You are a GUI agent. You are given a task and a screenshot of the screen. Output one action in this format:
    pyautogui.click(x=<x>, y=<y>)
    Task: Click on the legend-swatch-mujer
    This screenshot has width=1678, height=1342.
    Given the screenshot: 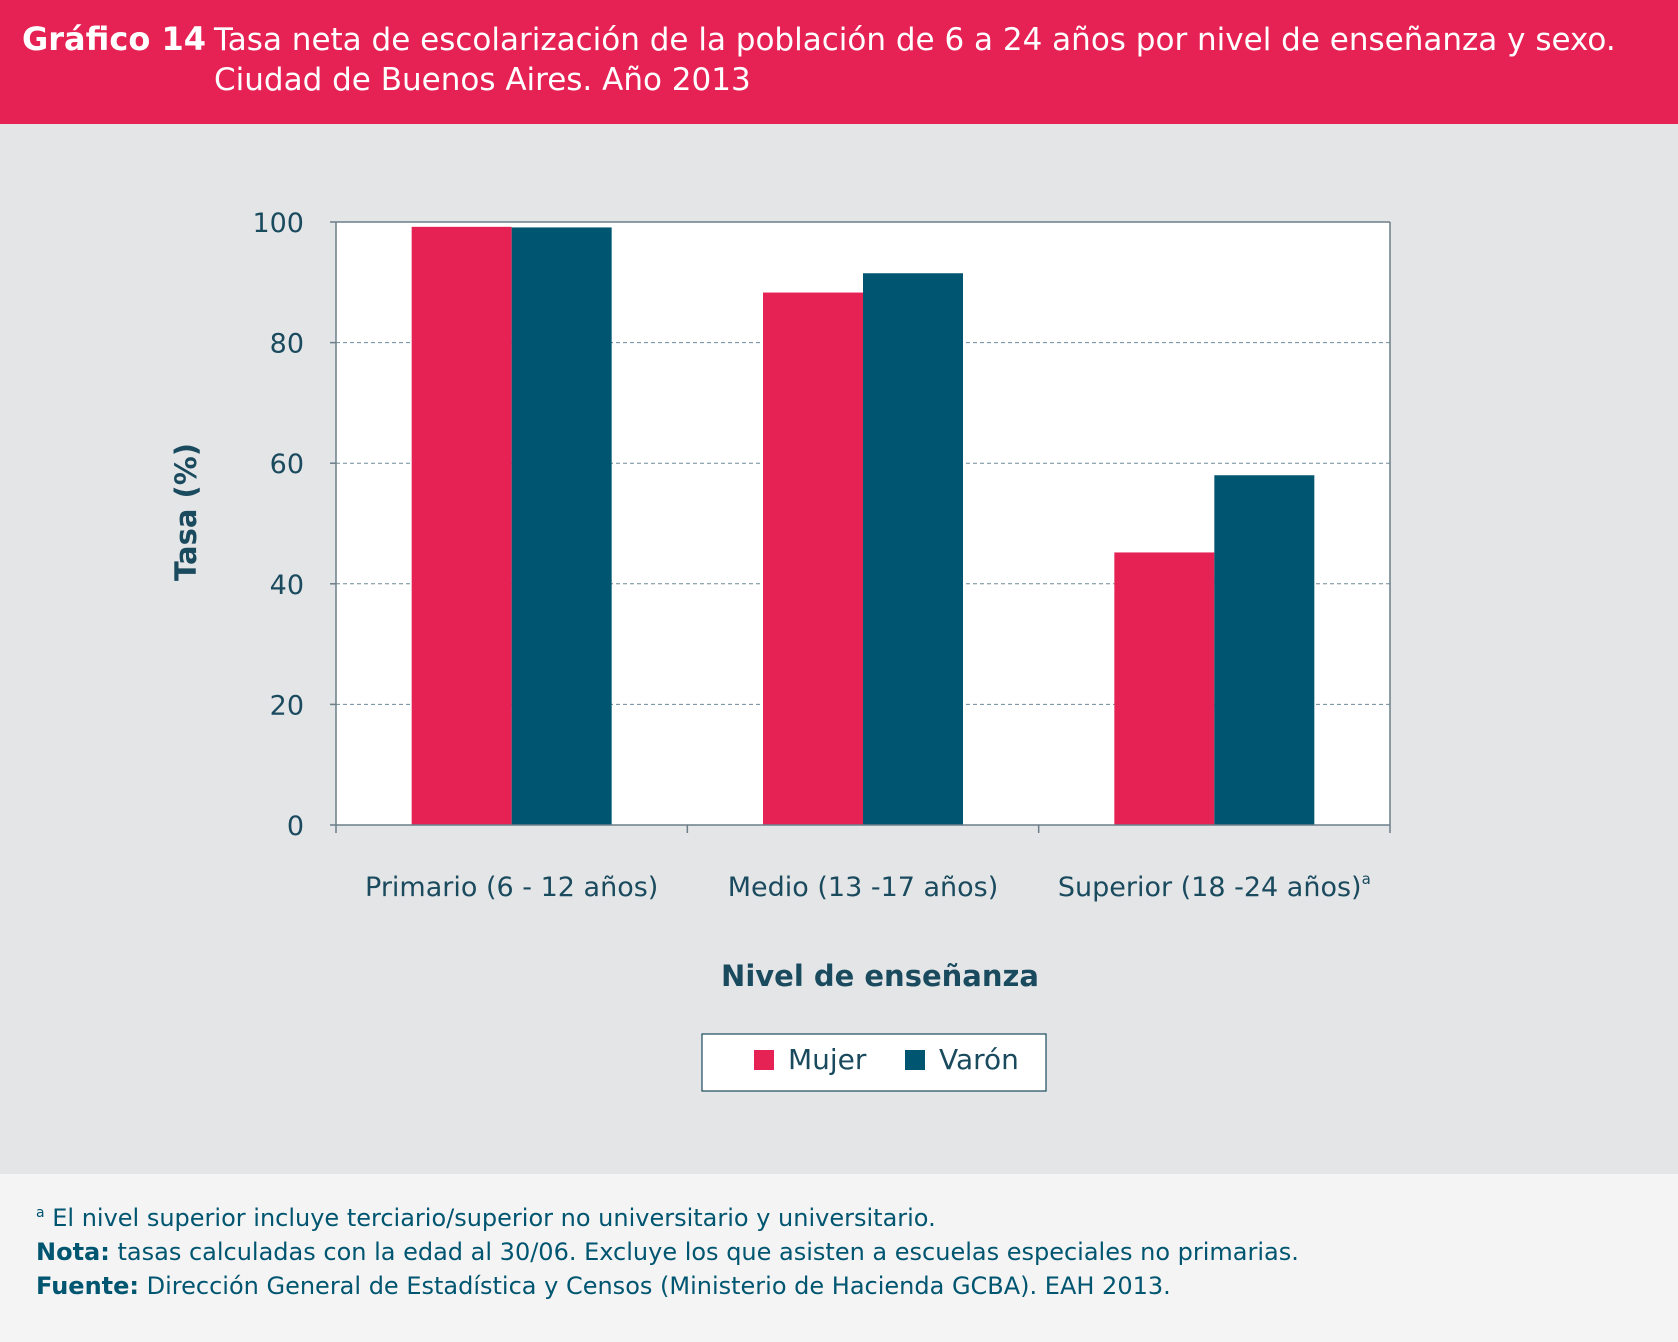 What is the action you would take?
    pyautogui.click(x=764, y=1060)
    